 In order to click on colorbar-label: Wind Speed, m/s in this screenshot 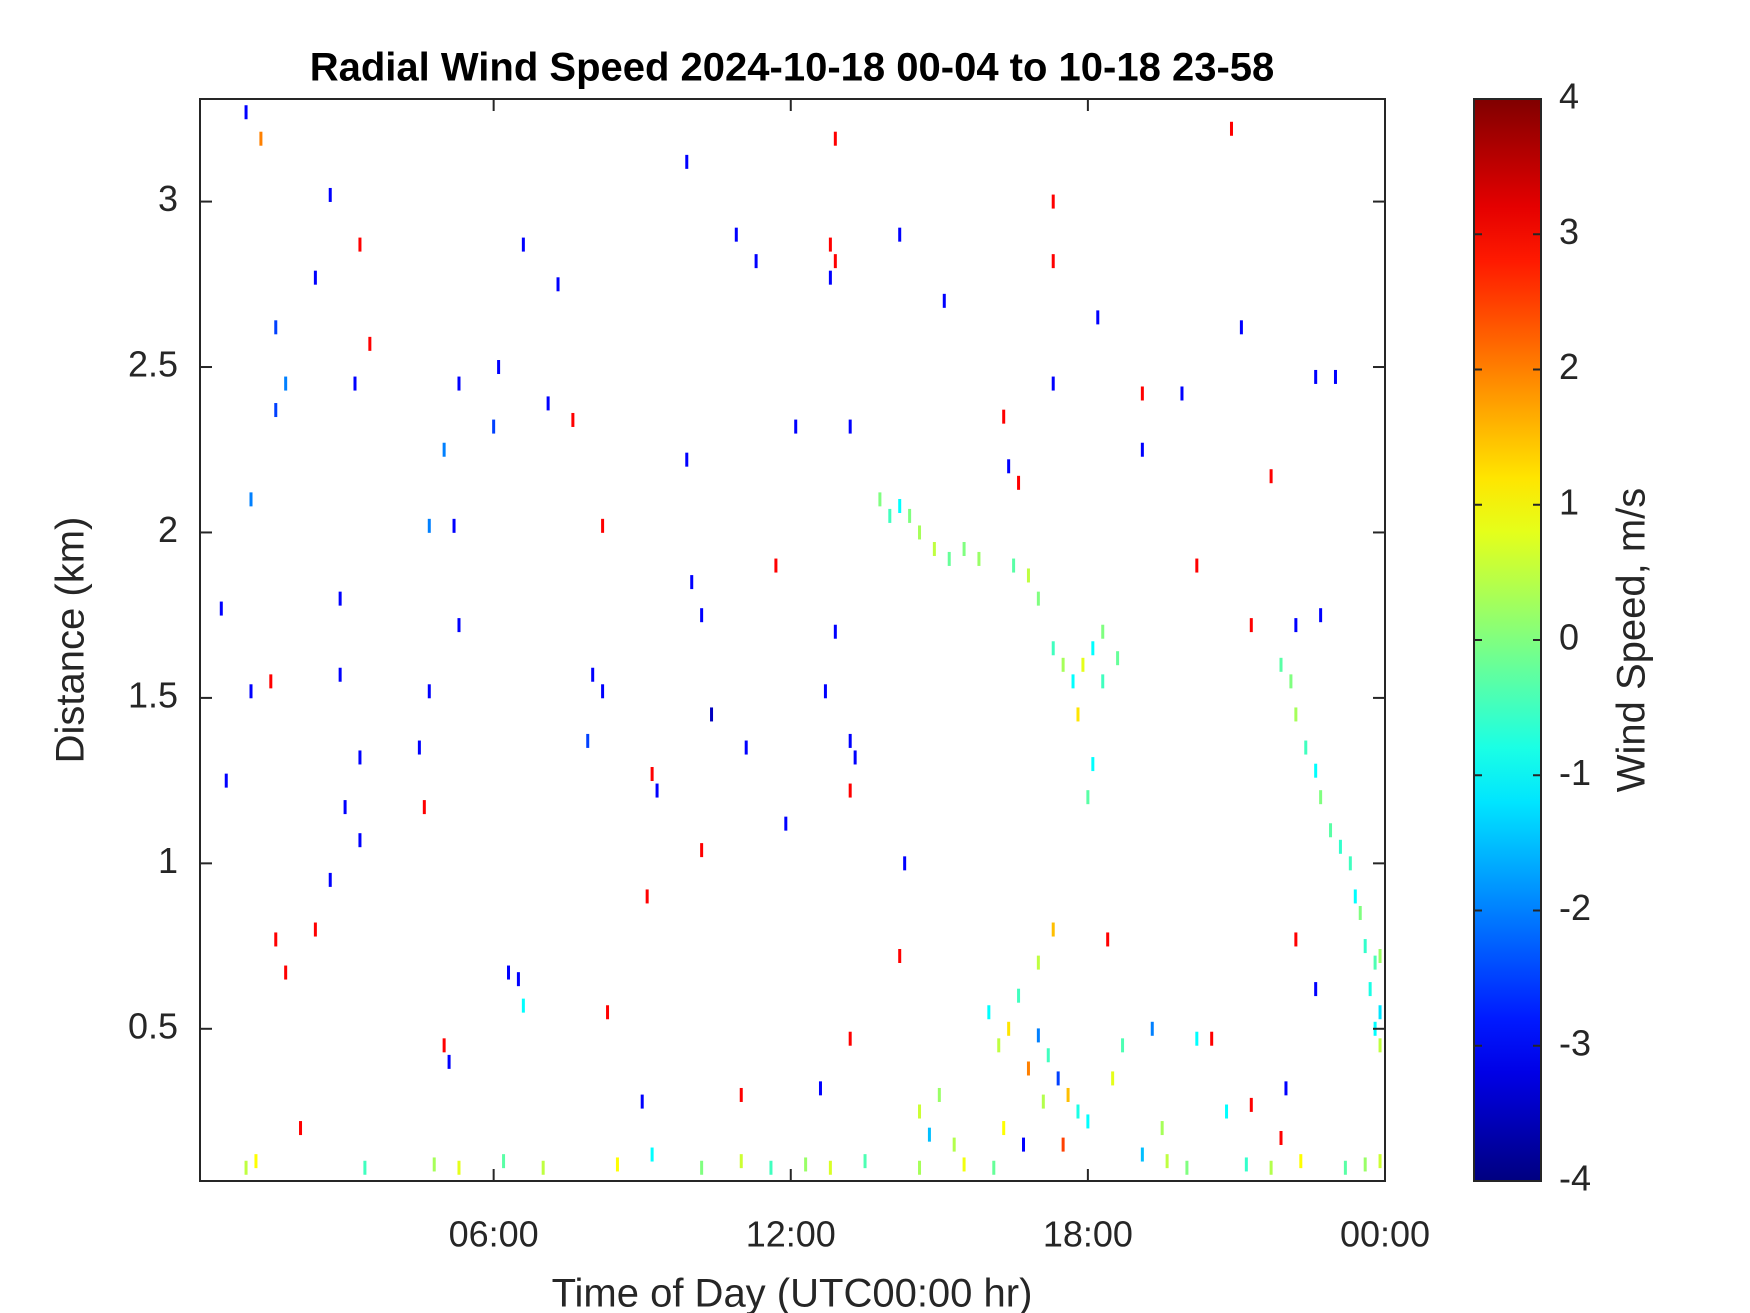, I will do `click(1632, 640)`.